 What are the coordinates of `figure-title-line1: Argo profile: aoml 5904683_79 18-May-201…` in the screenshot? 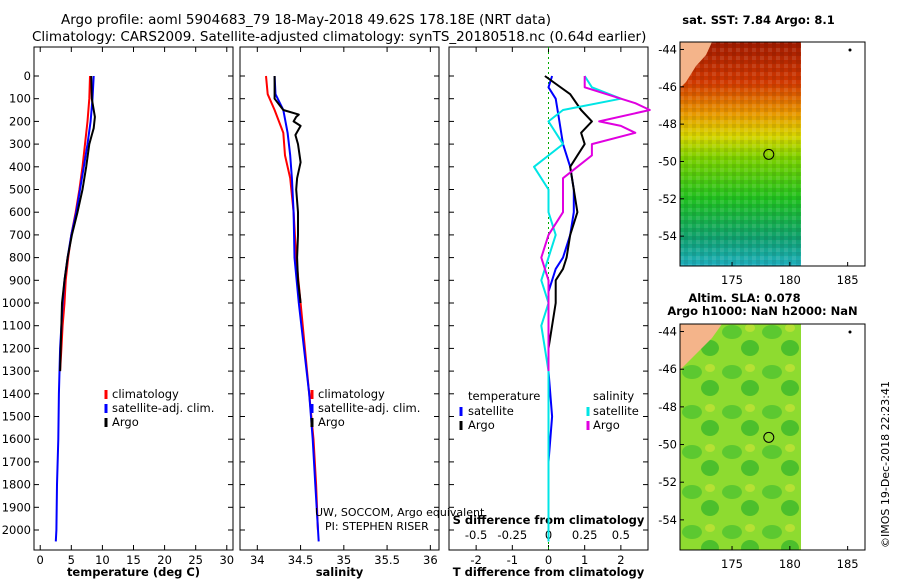 It's located at (306, 20).